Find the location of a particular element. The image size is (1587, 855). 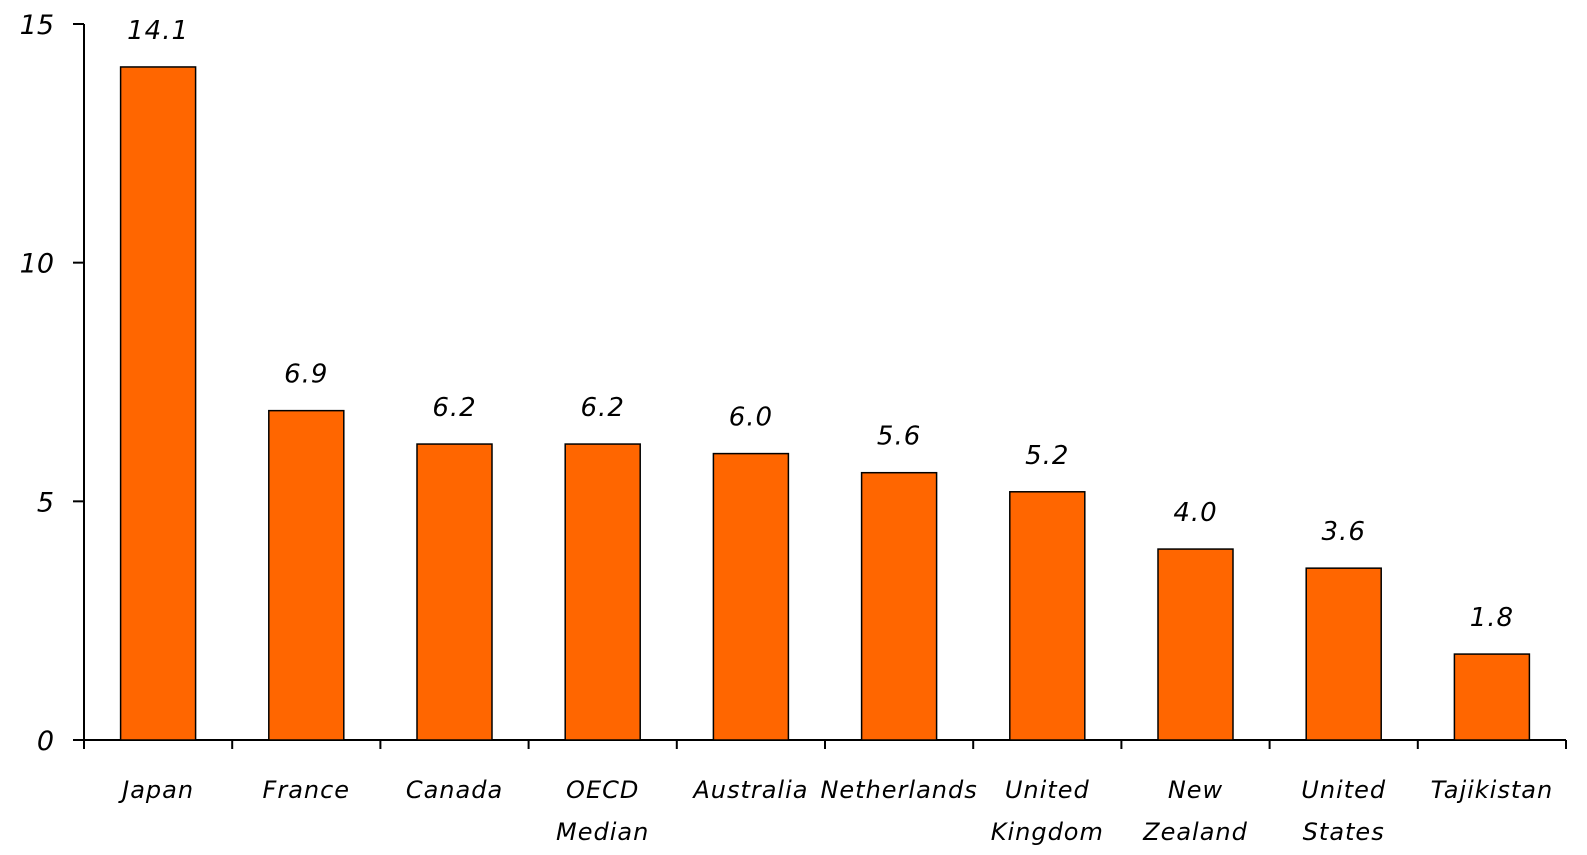

data-label: 3.6 is located at coordinates (1344, 532).